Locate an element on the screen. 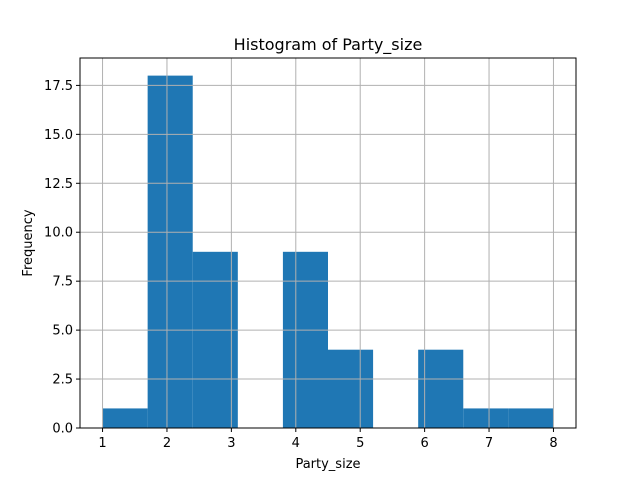  y-tick-label-7: 17.5 is located at coordinates (58, 86).